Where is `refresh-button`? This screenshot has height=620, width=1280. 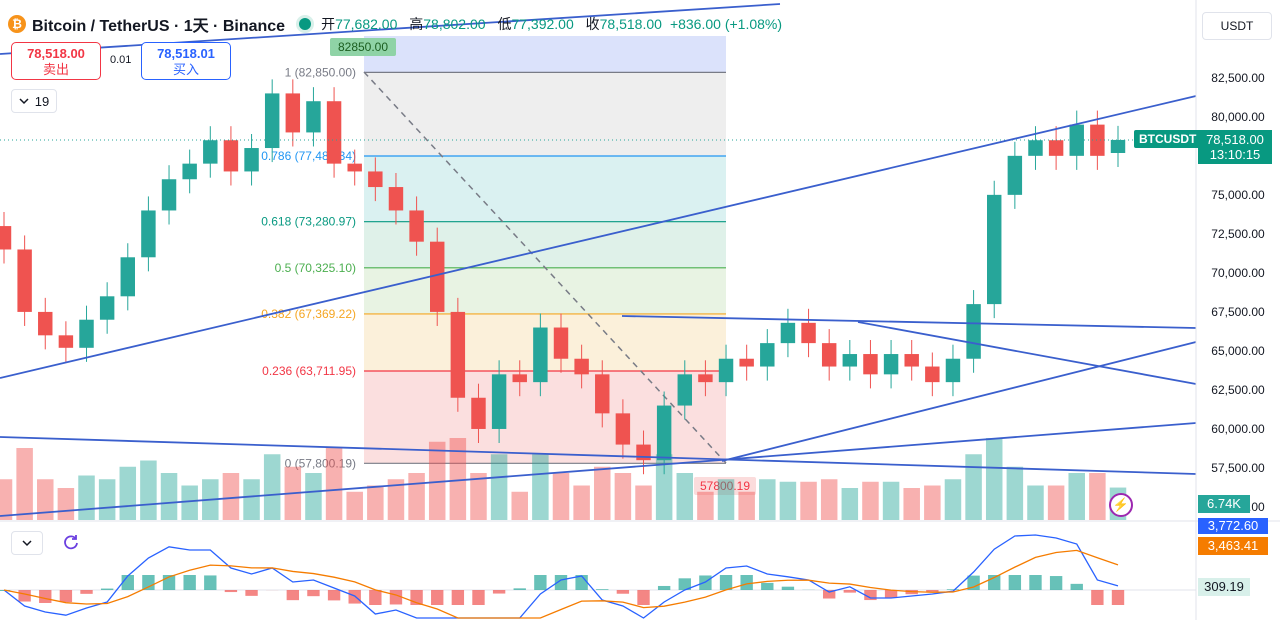
refresh-button is located at coordinates (71, 542).